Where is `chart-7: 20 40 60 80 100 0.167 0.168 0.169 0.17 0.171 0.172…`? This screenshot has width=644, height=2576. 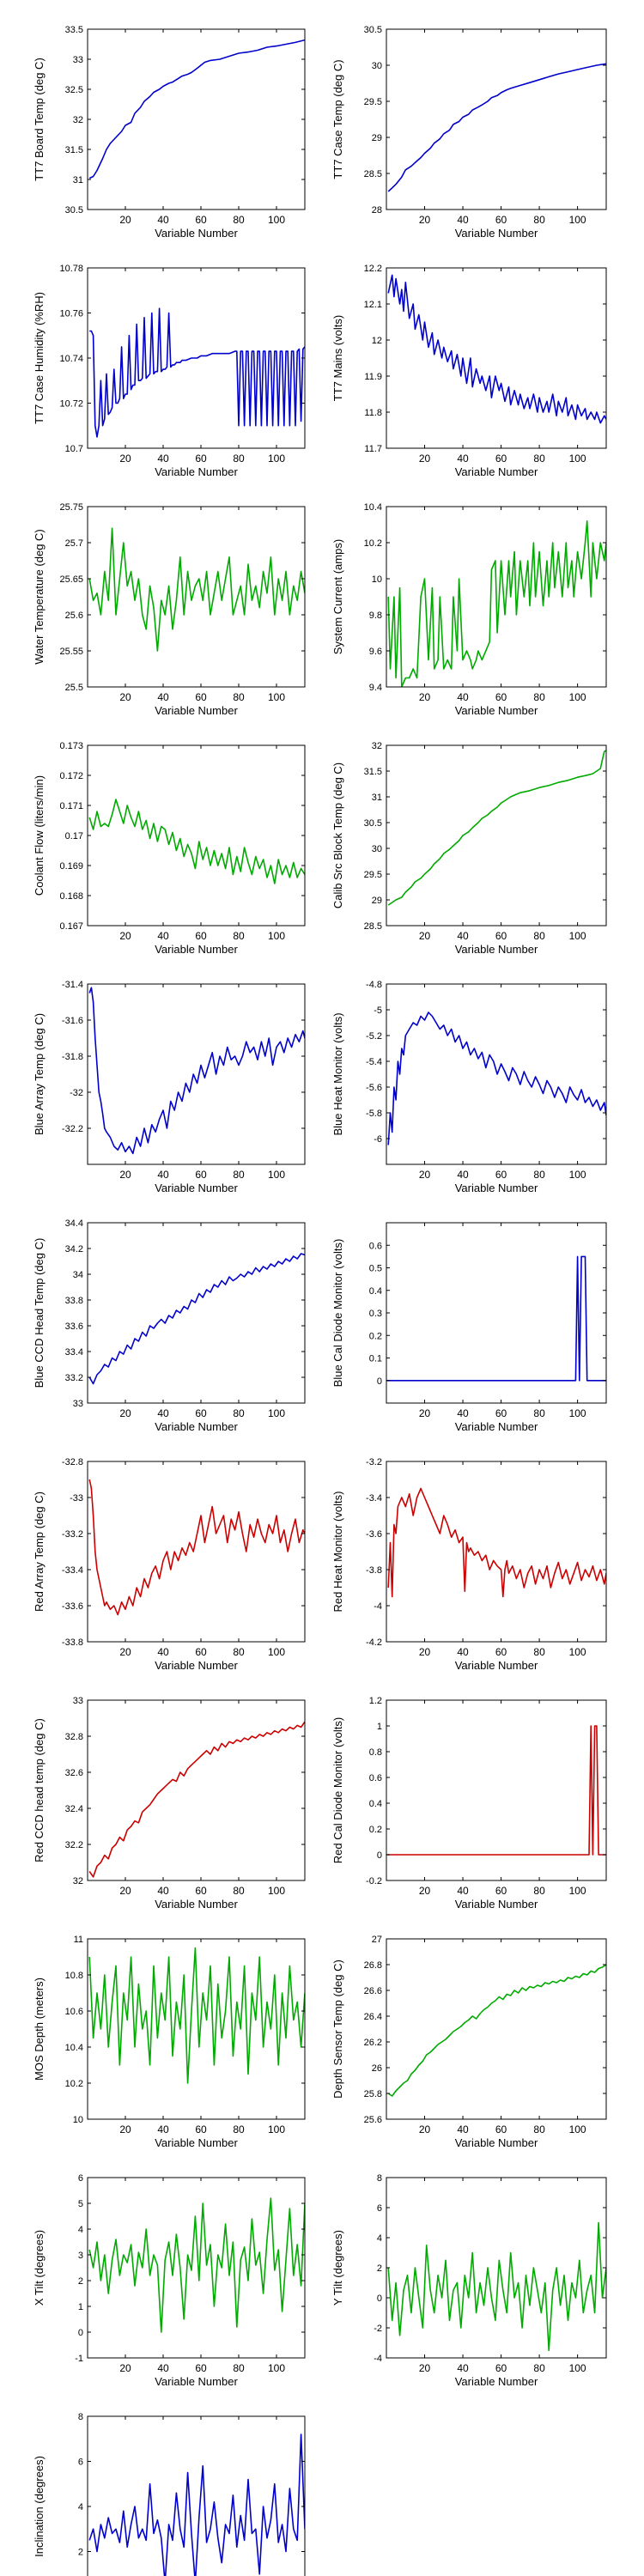 chart-7: 20 40 60 80 100 0.167 0.168 0.169 0.17 0.171 0.172… is located at coordinates (170, 848).